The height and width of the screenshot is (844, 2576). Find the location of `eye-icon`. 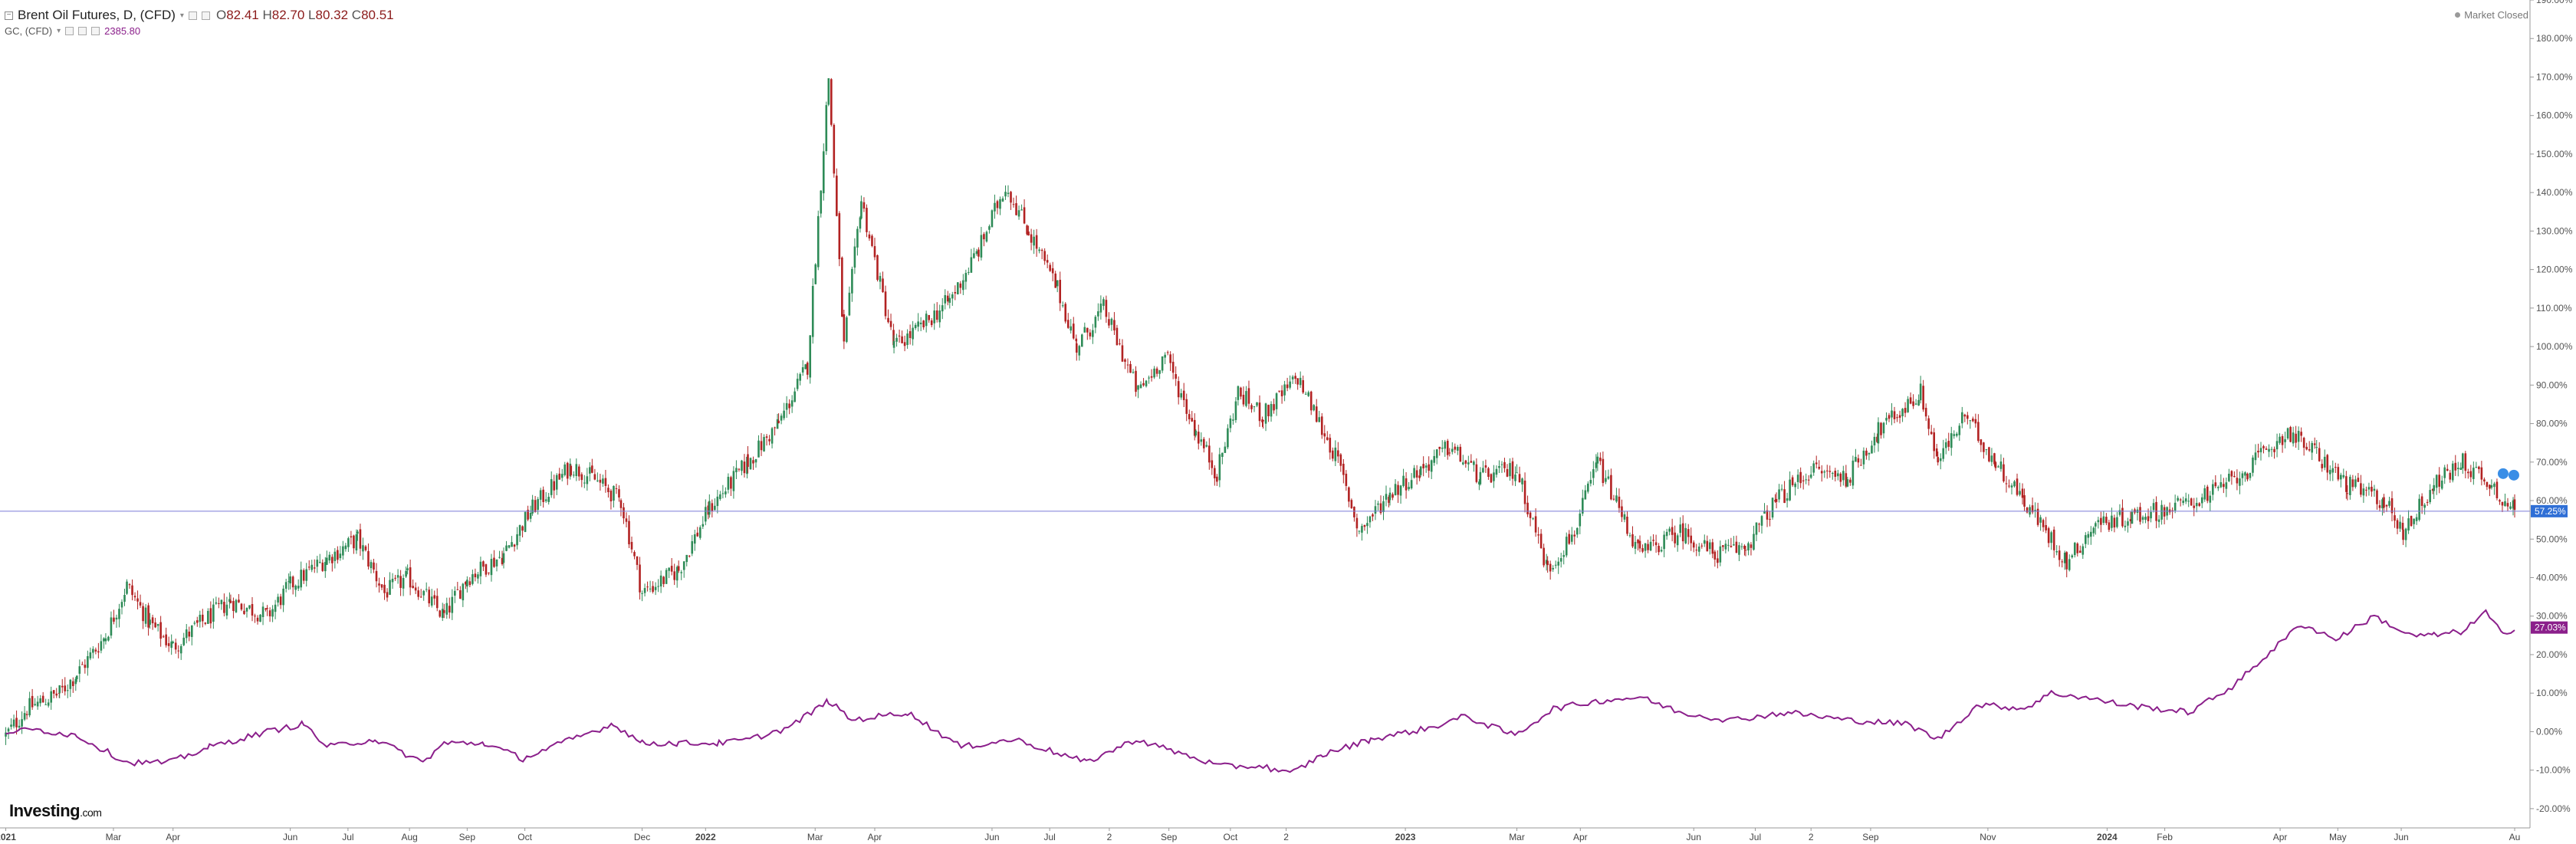

eye-icon is located at coordinates (70, 31).